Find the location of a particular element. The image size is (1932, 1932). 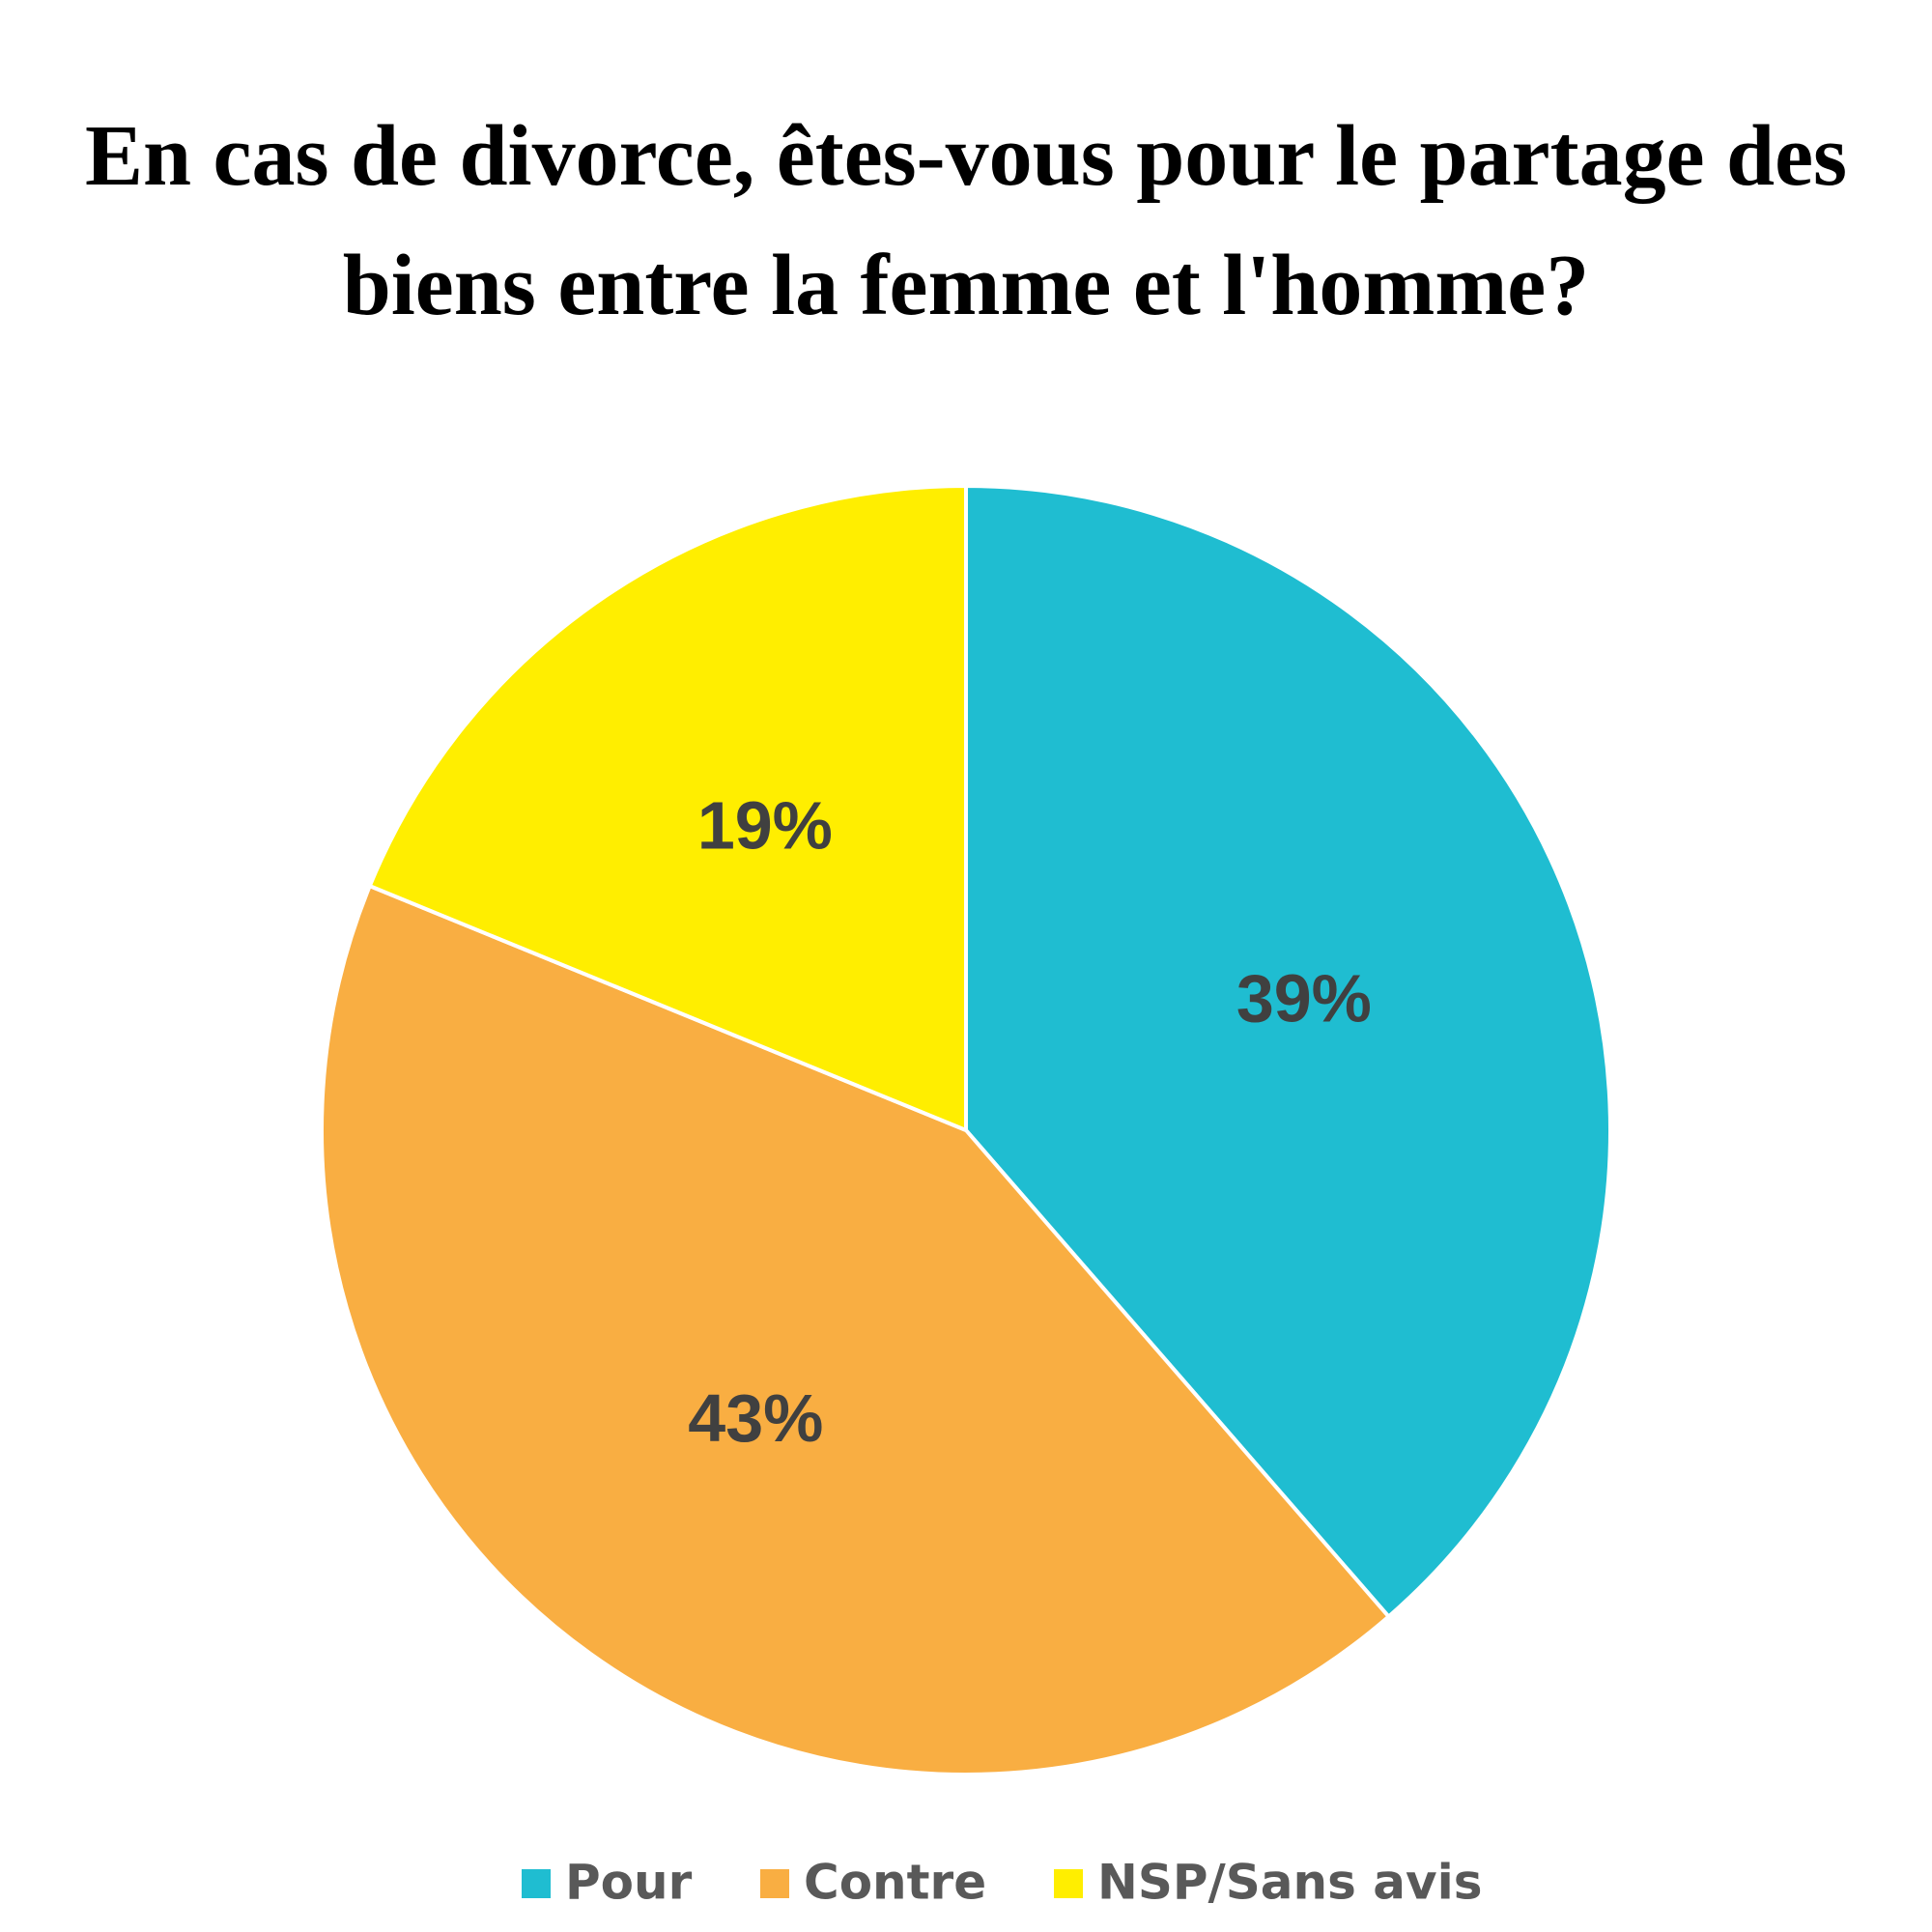

value-label: 19% is located at coordinates (765, 825).